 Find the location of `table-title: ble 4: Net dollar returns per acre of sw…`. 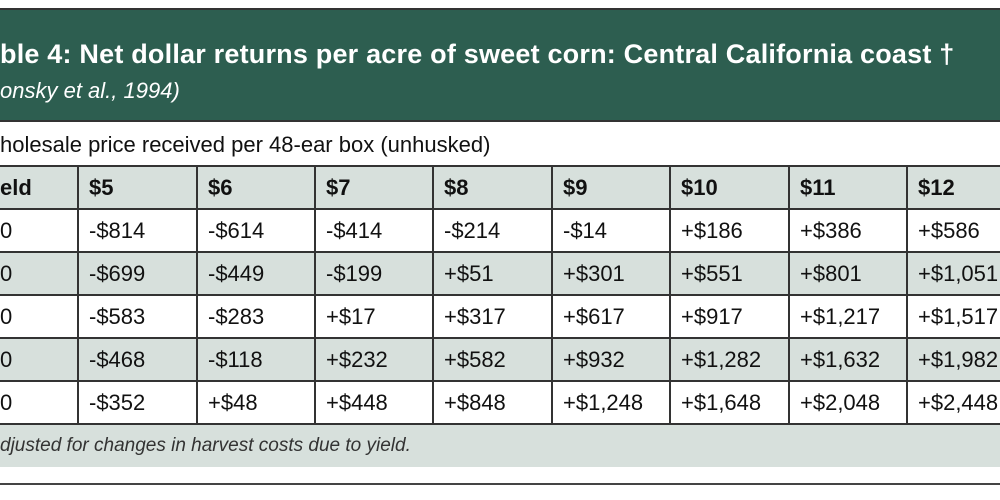

table-title: ble 4: Net dollar returns per acre of sw… is located at coordinates (477, 54).